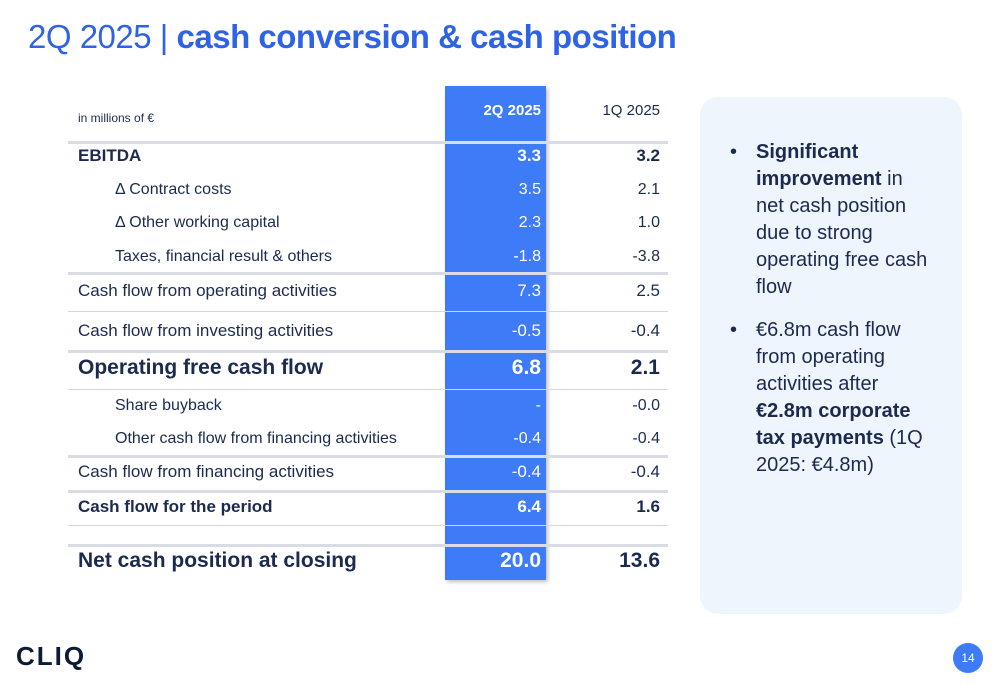 The width and height of the screenshot is (1000, 685). I want to click on page-number-badge: 14, so click(968, 658).